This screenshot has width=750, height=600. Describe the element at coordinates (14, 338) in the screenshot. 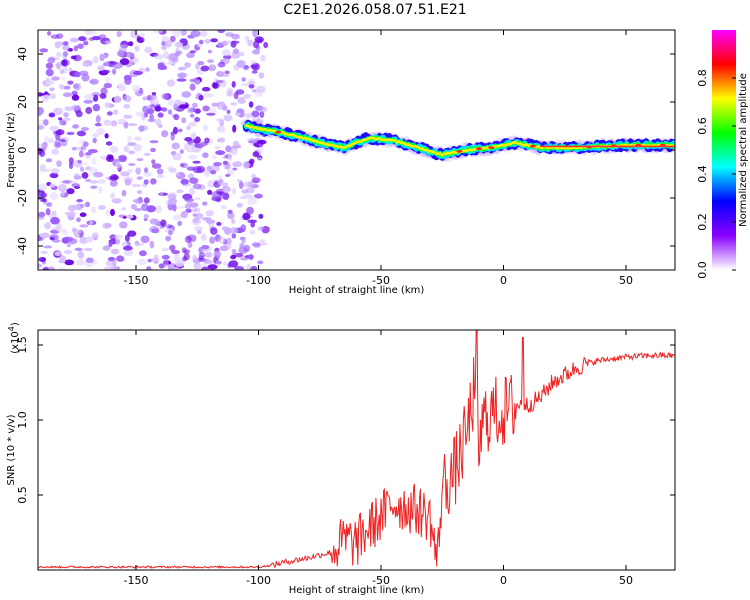

I see `y-multiplier-label: (x104)` at that location.